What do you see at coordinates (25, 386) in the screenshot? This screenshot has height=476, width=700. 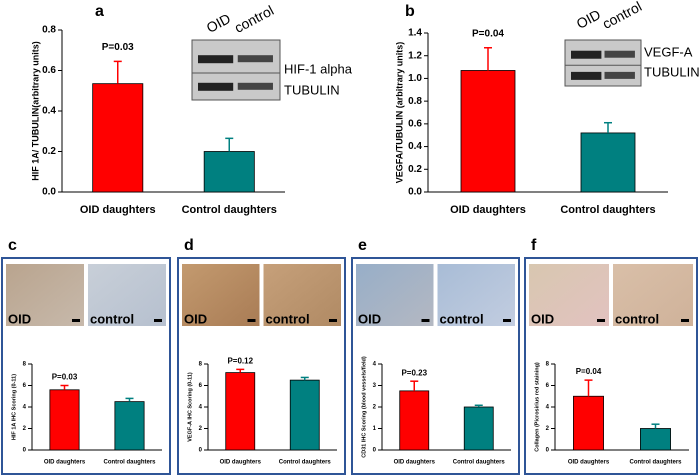 I see `y-tick-label: 6` at bounding box center [25, 386].